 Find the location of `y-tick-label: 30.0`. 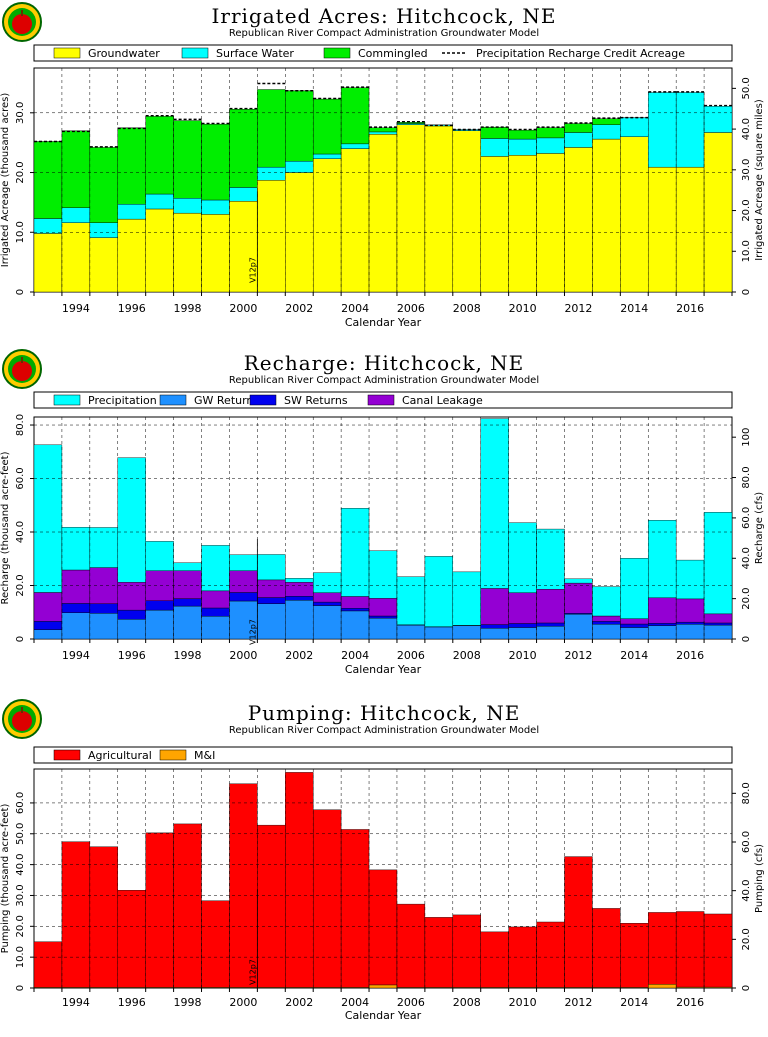

y-tick-label: 30.0 is located at coordinates (20, 895).